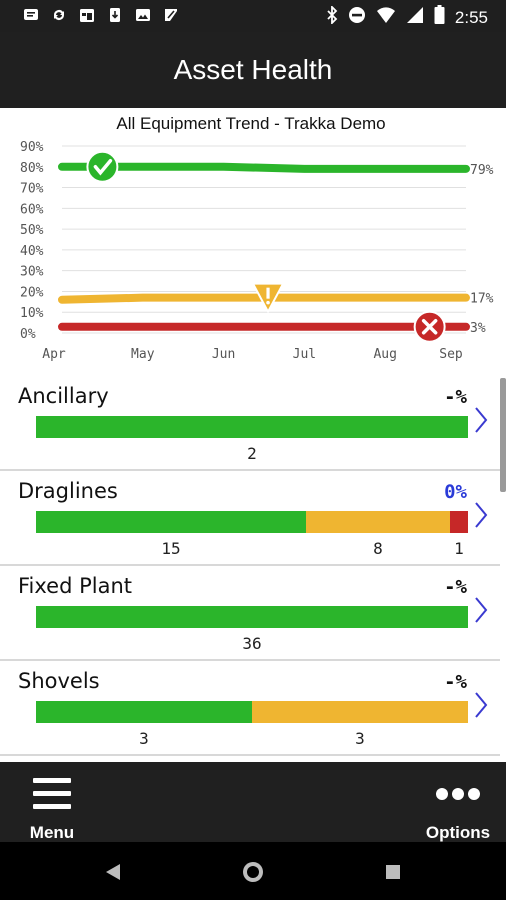 The width and height of the screenshot is (506, 905). I want to click on options-button: Options, so click(458, 802).